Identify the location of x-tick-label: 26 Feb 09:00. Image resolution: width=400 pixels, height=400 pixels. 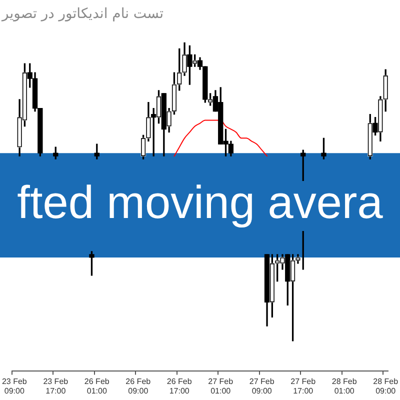
(139, 386).